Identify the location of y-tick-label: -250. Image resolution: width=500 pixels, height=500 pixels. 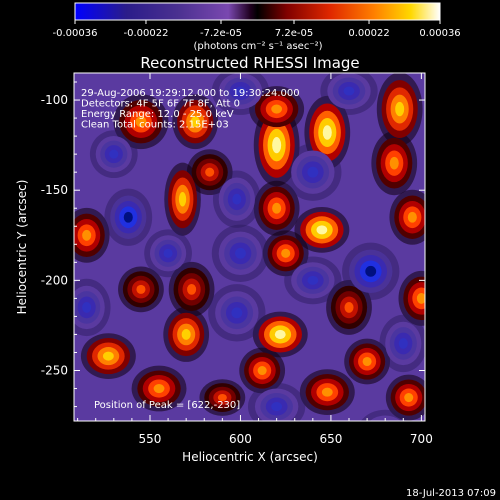
(54, 371).